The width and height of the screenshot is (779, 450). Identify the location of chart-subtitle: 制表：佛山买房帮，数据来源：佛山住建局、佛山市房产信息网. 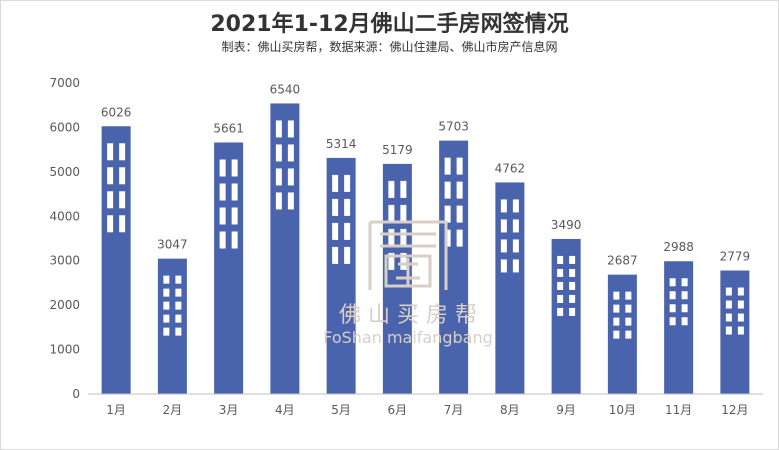
(389, 47).